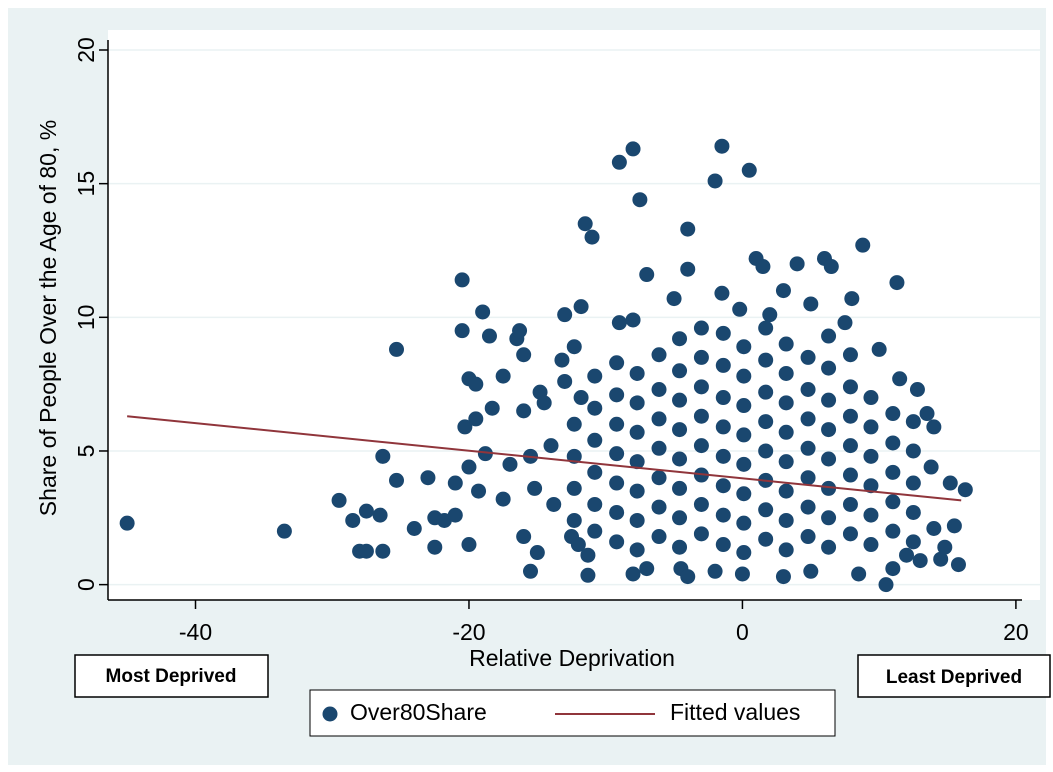  Describe the element at coordinates (86, 50) in the screenshot. I see `y-tick-label: 20` at that location.